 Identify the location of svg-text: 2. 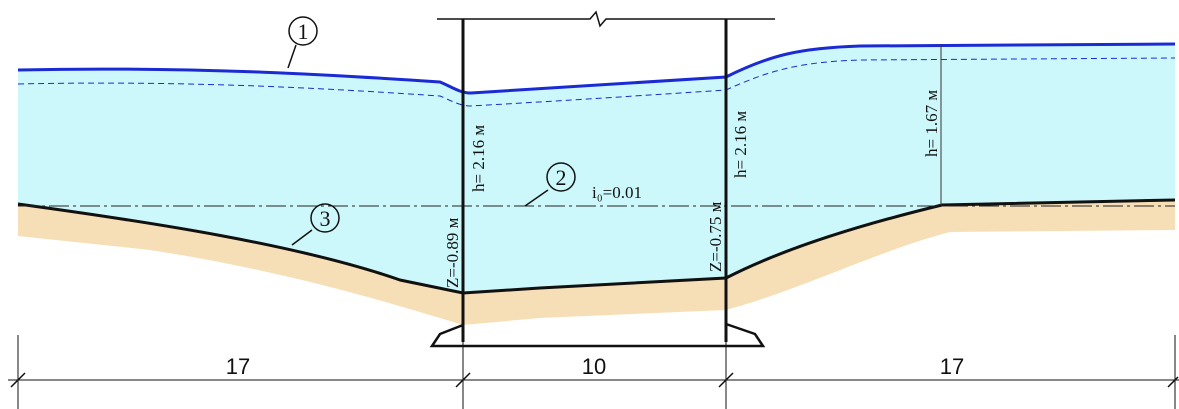
(561, 177).